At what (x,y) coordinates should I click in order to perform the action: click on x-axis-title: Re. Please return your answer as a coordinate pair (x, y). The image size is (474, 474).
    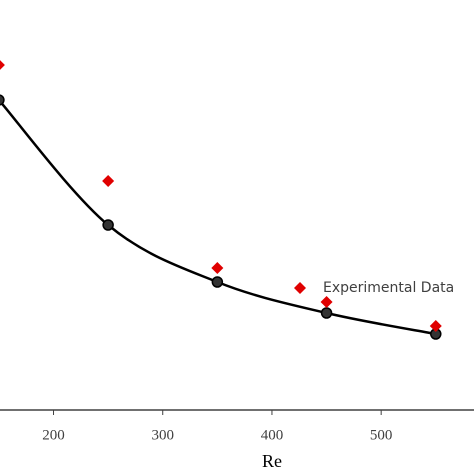
    Looking at the image, I should click on (272, 461).